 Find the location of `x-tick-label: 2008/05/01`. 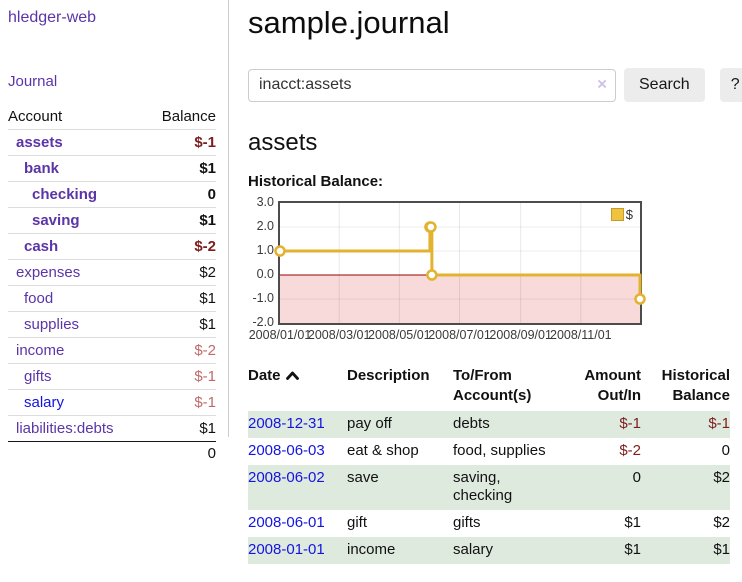

x-tick-label: 2008/05/01 is located at coordinates (399, 335).